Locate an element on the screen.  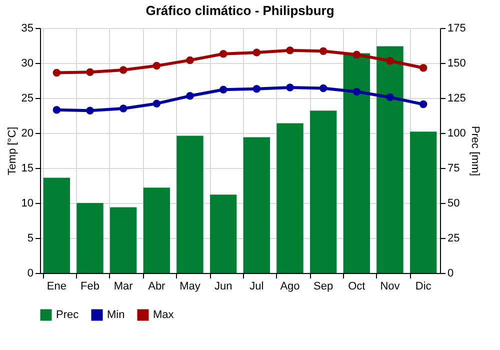
x-tick-label: Dic is located at coordinates (423, 286).